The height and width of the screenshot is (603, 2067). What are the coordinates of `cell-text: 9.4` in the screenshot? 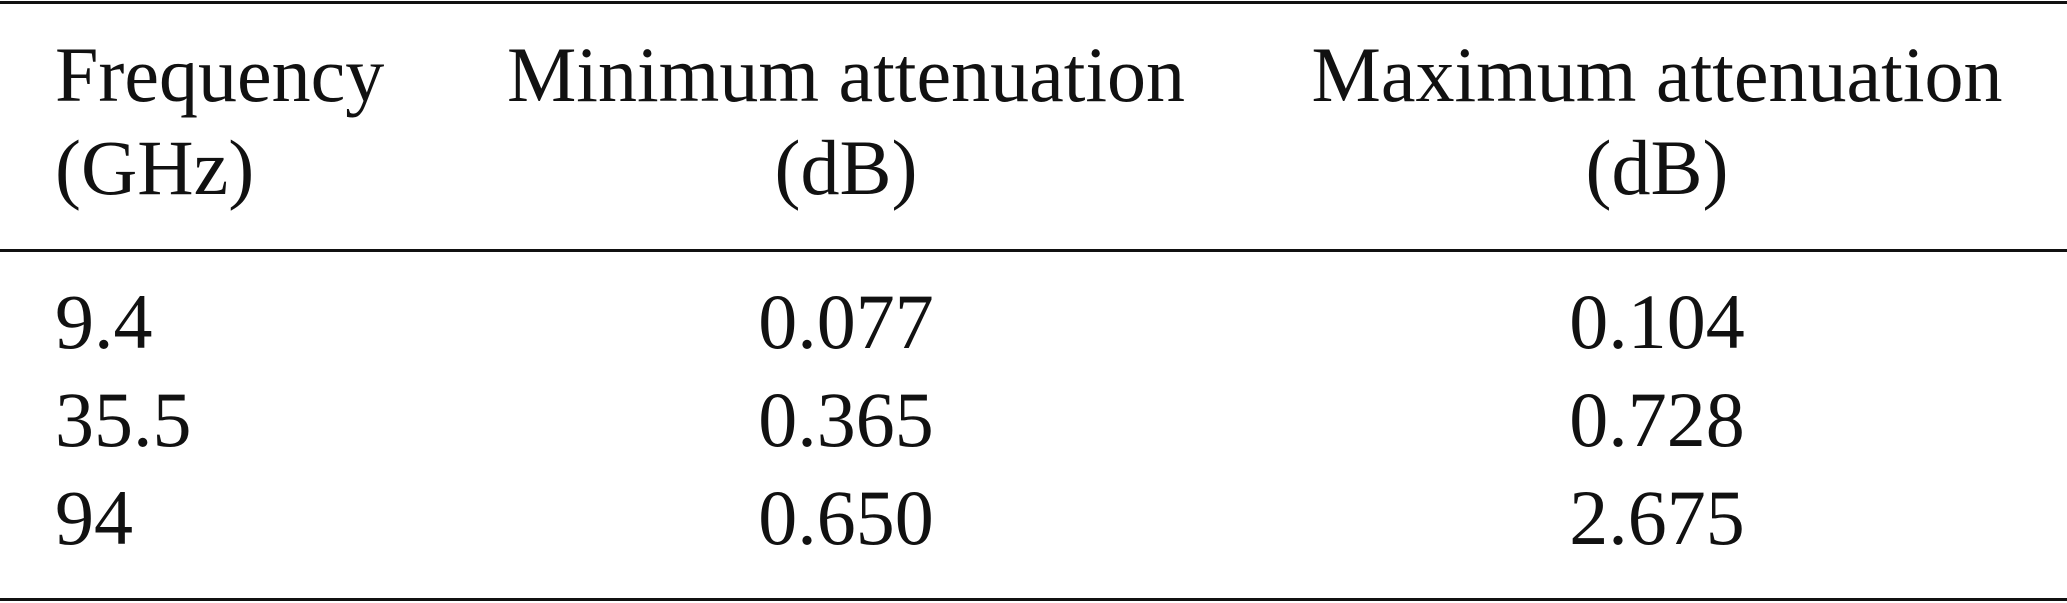 It's located at (104, 321).